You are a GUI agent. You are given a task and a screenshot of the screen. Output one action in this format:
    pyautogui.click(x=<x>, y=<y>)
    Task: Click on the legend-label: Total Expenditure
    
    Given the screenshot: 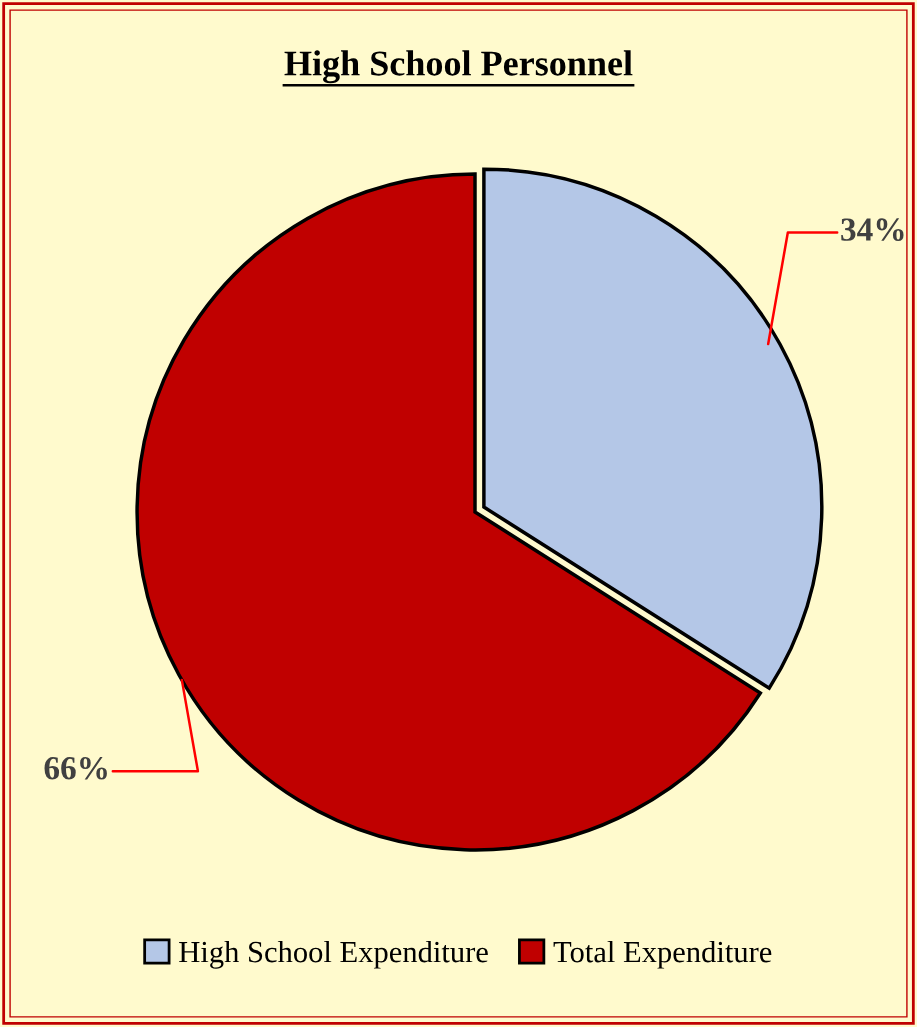 What is the action you would take?
    pyautogui.click(x=662, y=954)
    